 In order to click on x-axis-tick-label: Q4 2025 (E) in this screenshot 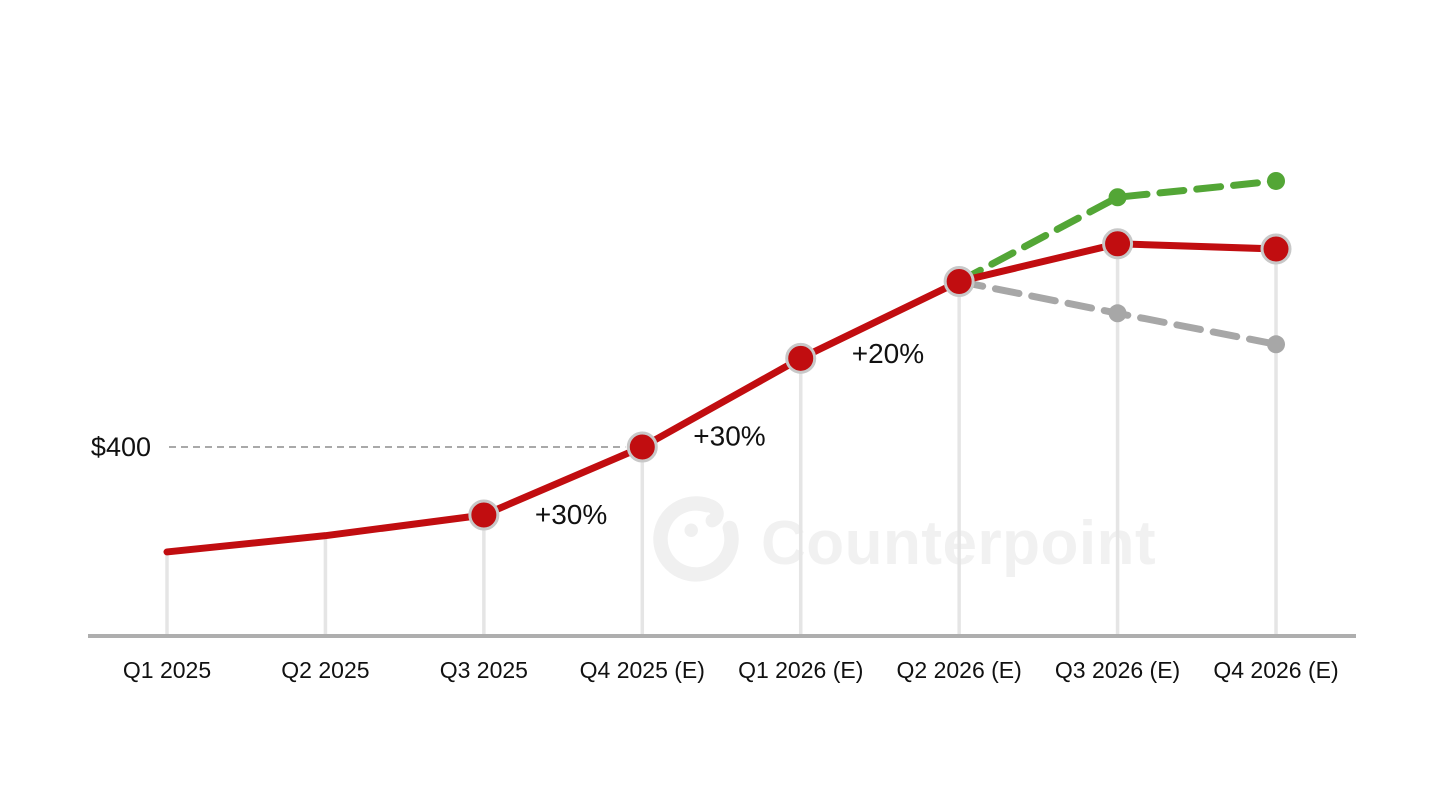, I will do `click(642, 670)`.